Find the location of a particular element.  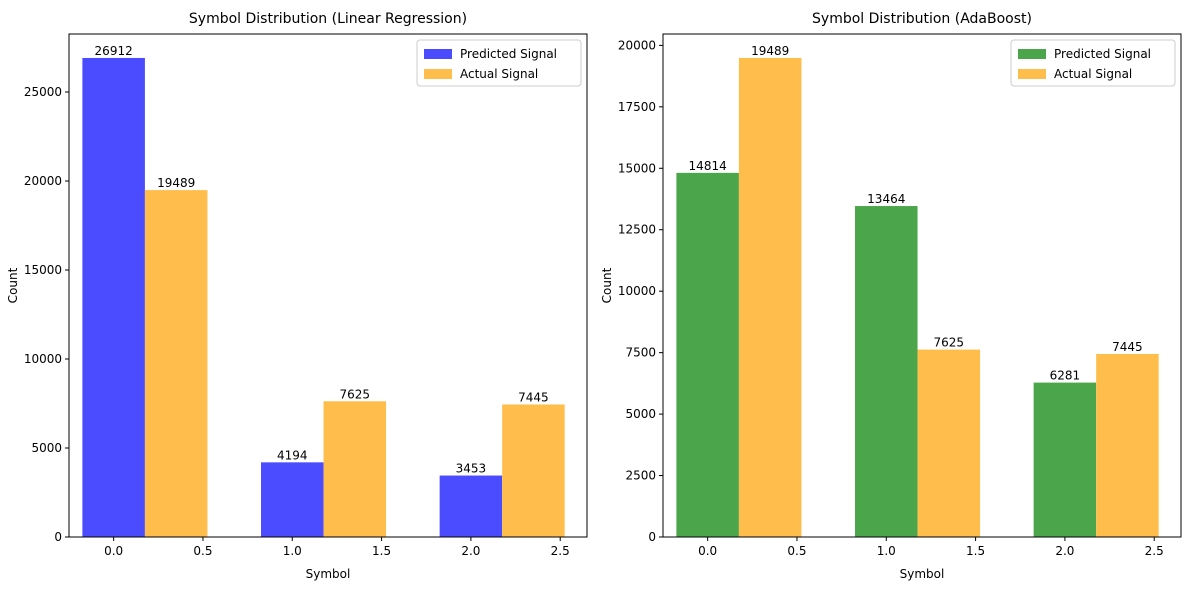

bar-value-label: 14814 is located at coordinates (708, 166).